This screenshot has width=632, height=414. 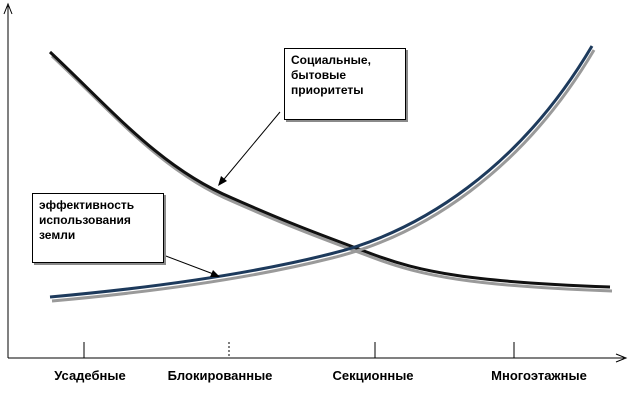 I want to click on social-leader-arrowhead, so click(x=222, y=181).